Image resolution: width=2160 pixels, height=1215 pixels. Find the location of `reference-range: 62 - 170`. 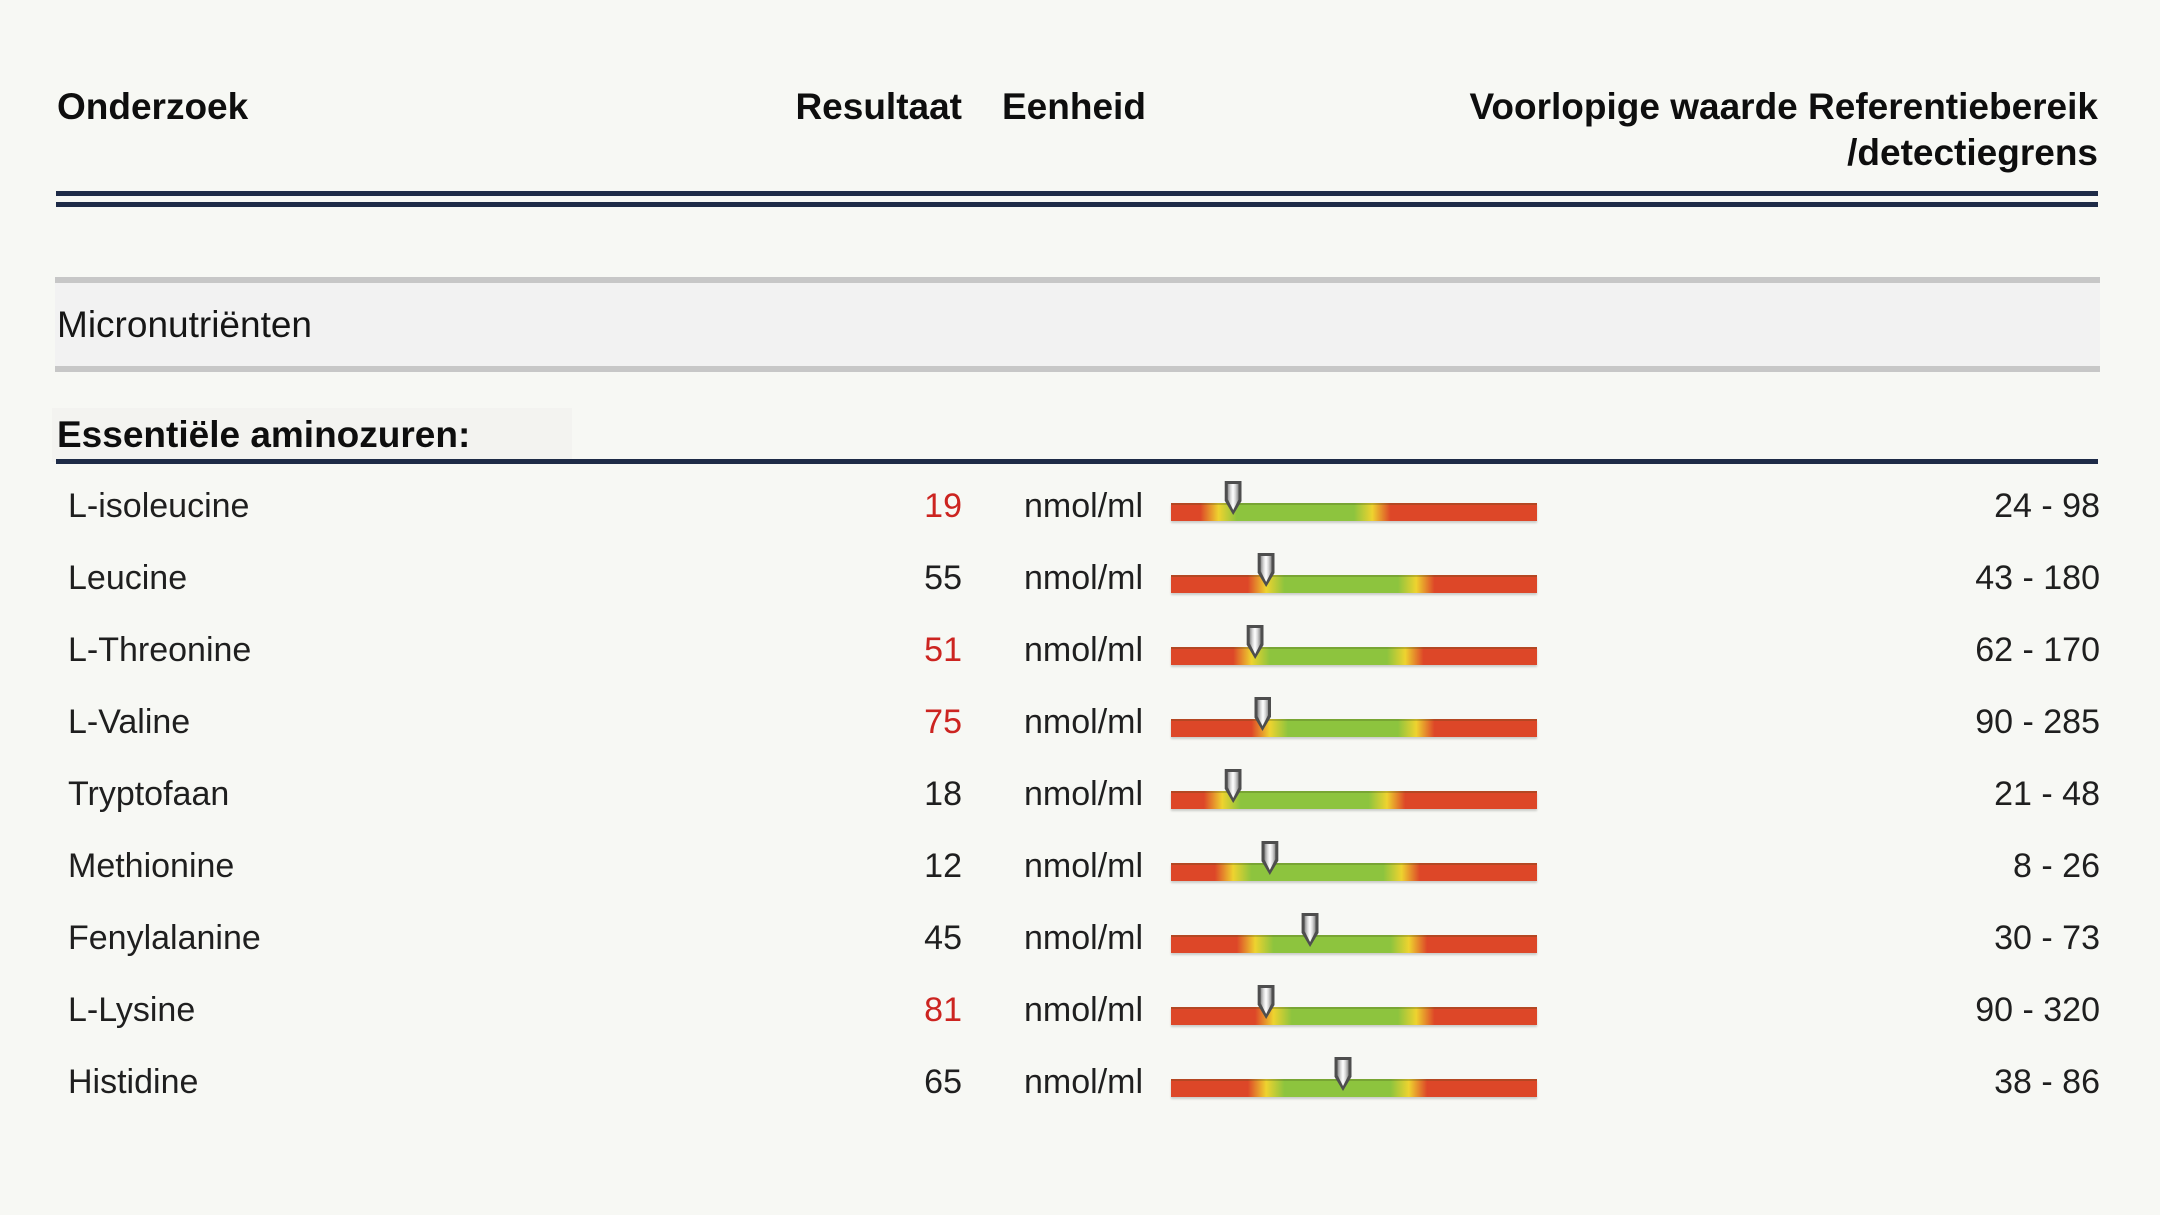

reference-range: 62 - 170 is located at coordinates (2037, 649).